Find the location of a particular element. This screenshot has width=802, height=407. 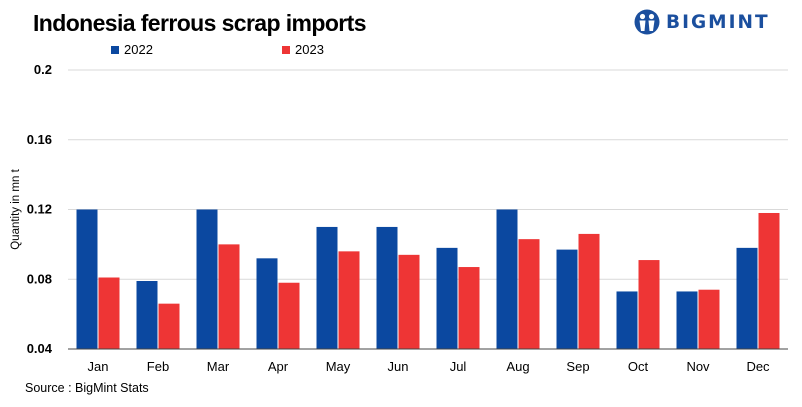

bar-2022-jul is located at coordinates (447, 298).